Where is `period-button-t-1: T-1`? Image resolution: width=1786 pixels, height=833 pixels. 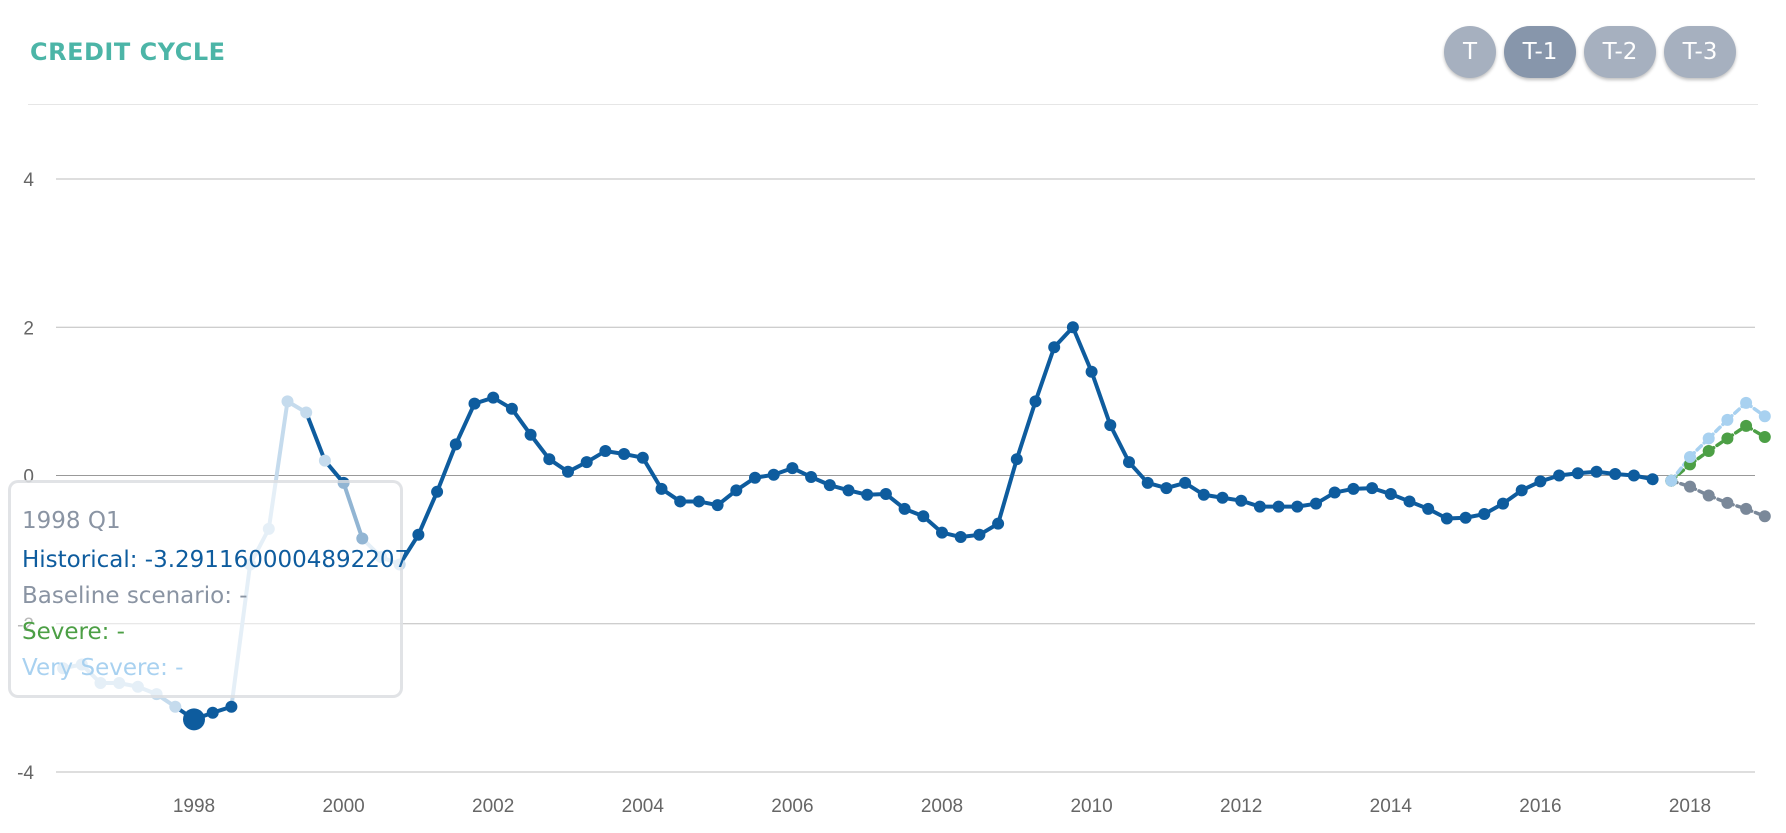
period-button-t-1: T-1 is located at coordinates (1540, 52).